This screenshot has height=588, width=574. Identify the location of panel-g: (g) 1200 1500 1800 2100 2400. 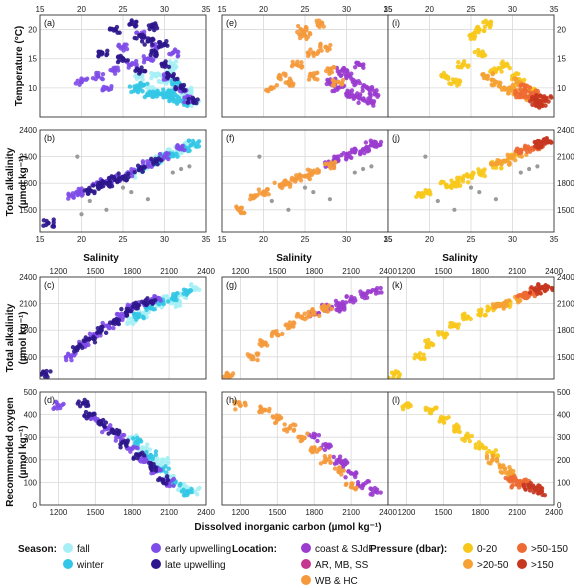
(309, 323).